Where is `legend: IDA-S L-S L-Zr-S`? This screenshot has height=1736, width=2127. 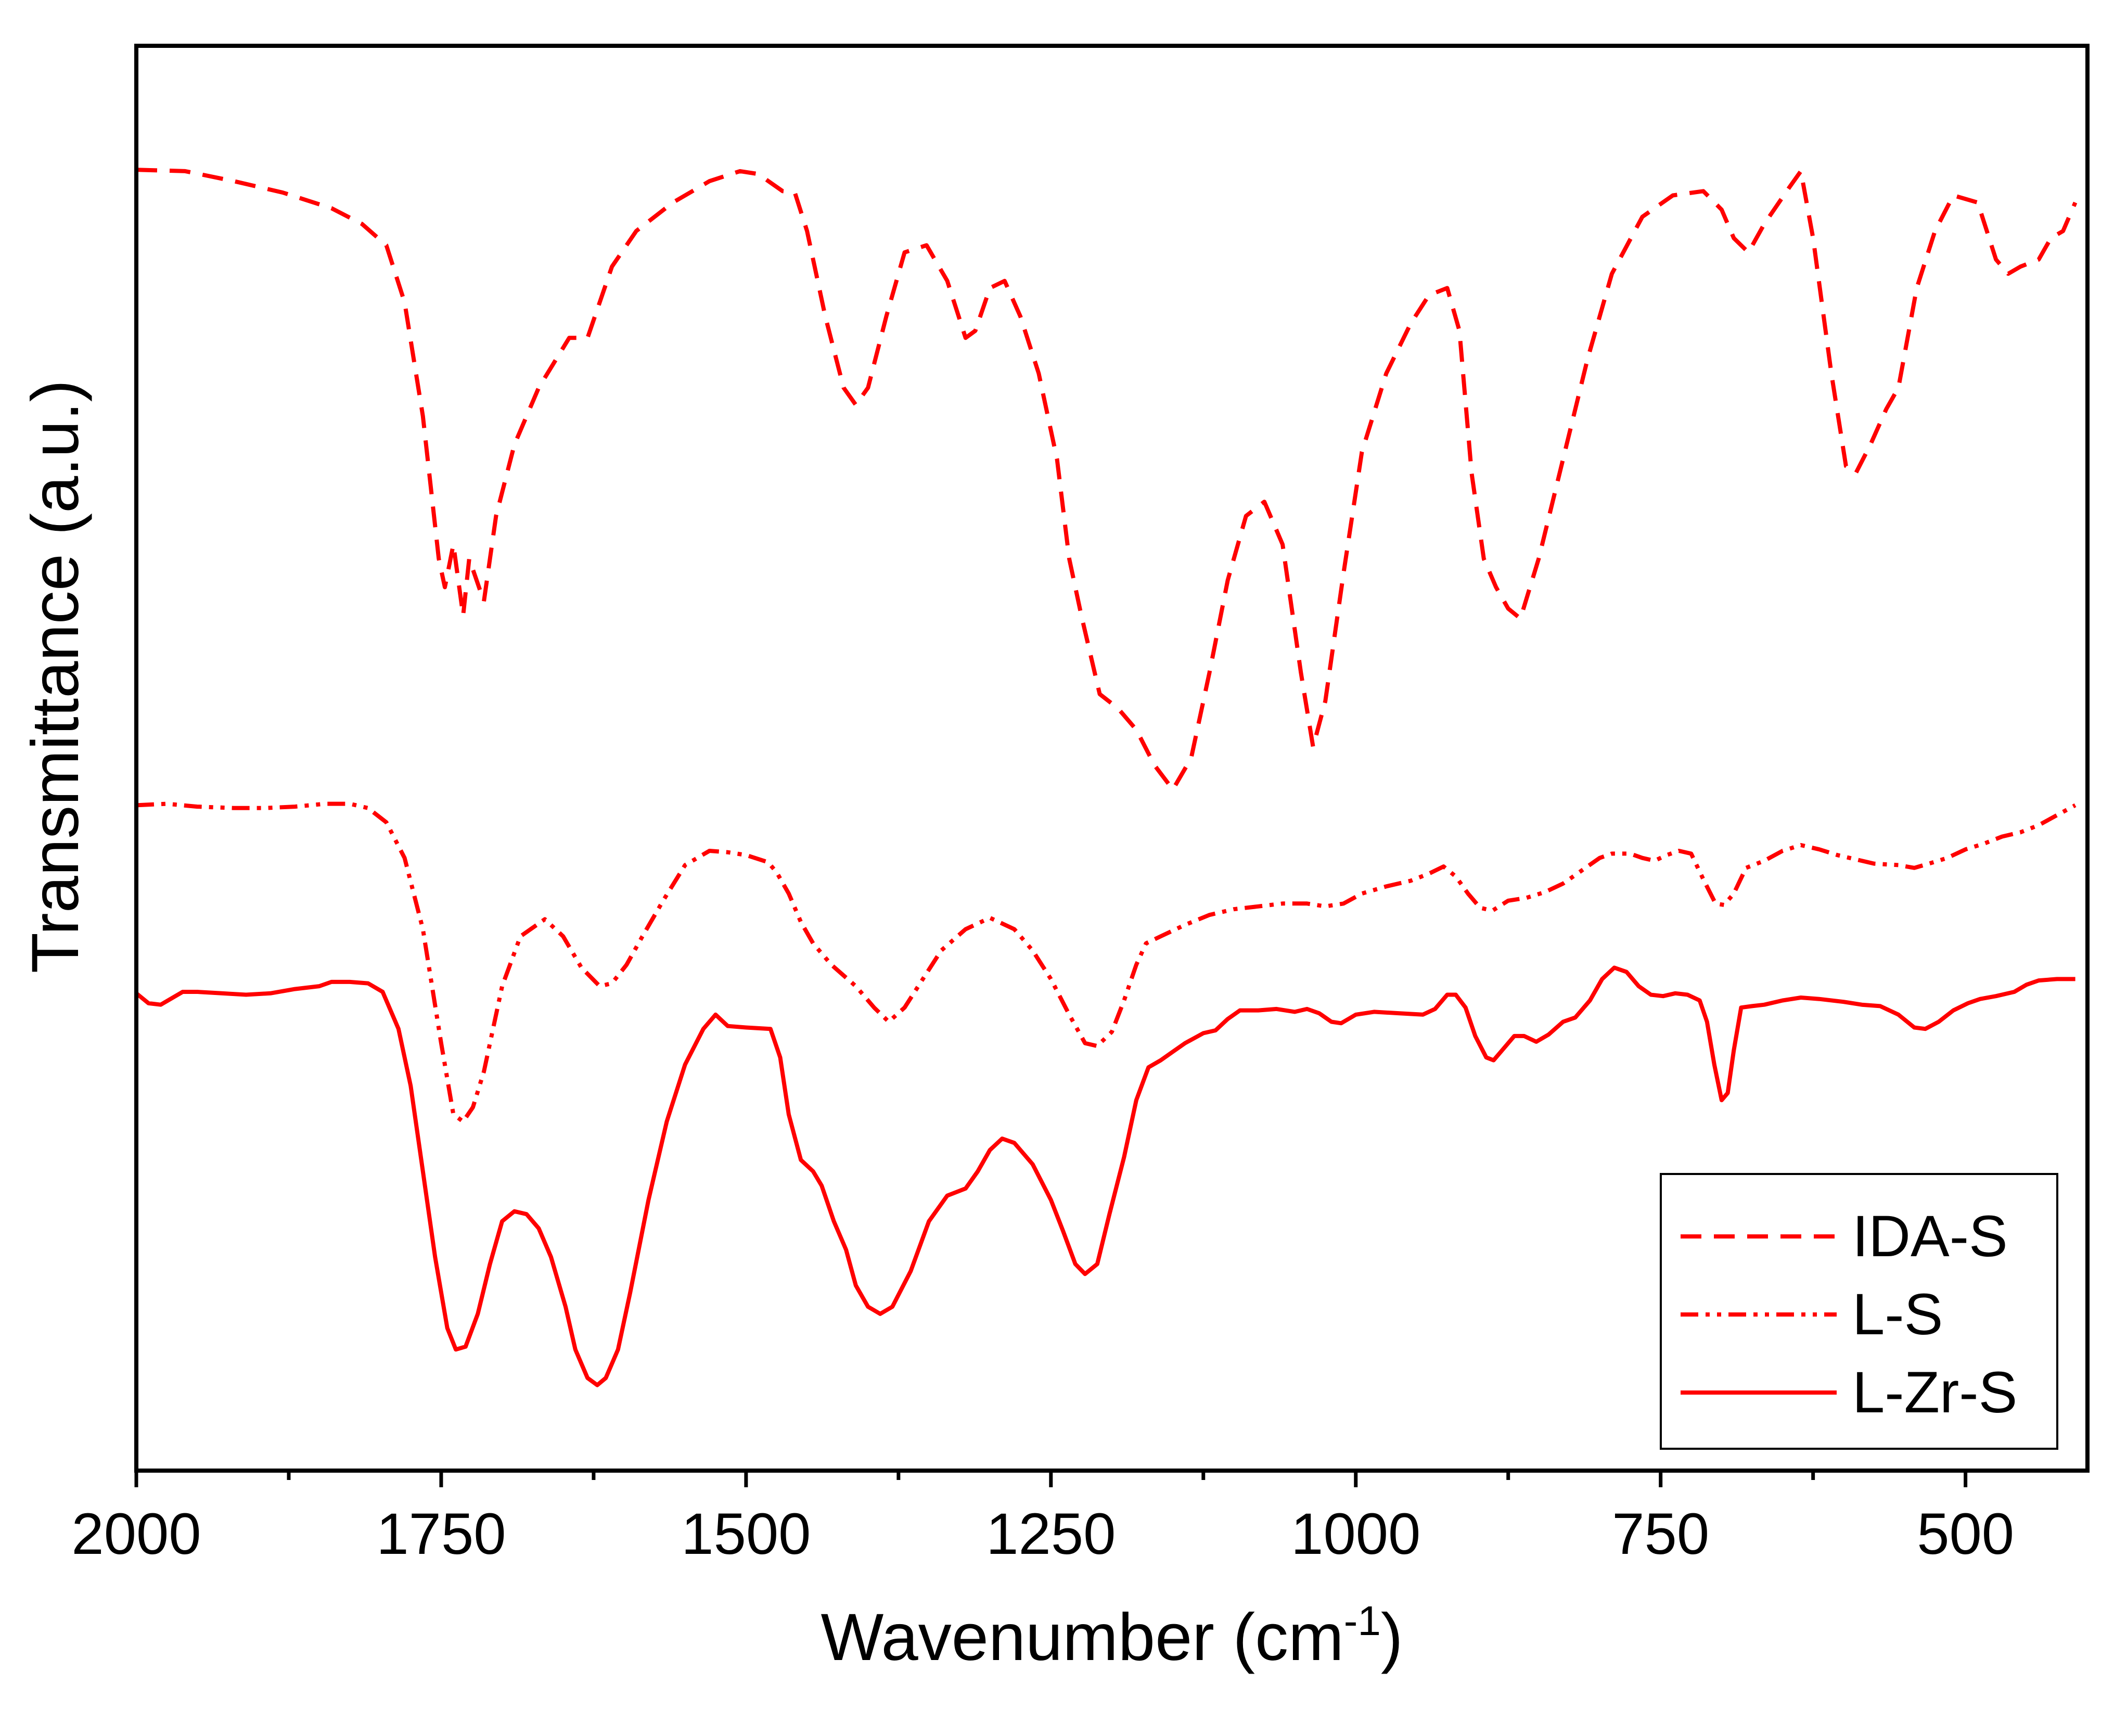
legend: IDA-S L-S L-Zr-S is located at coordinates (1859, 1311).